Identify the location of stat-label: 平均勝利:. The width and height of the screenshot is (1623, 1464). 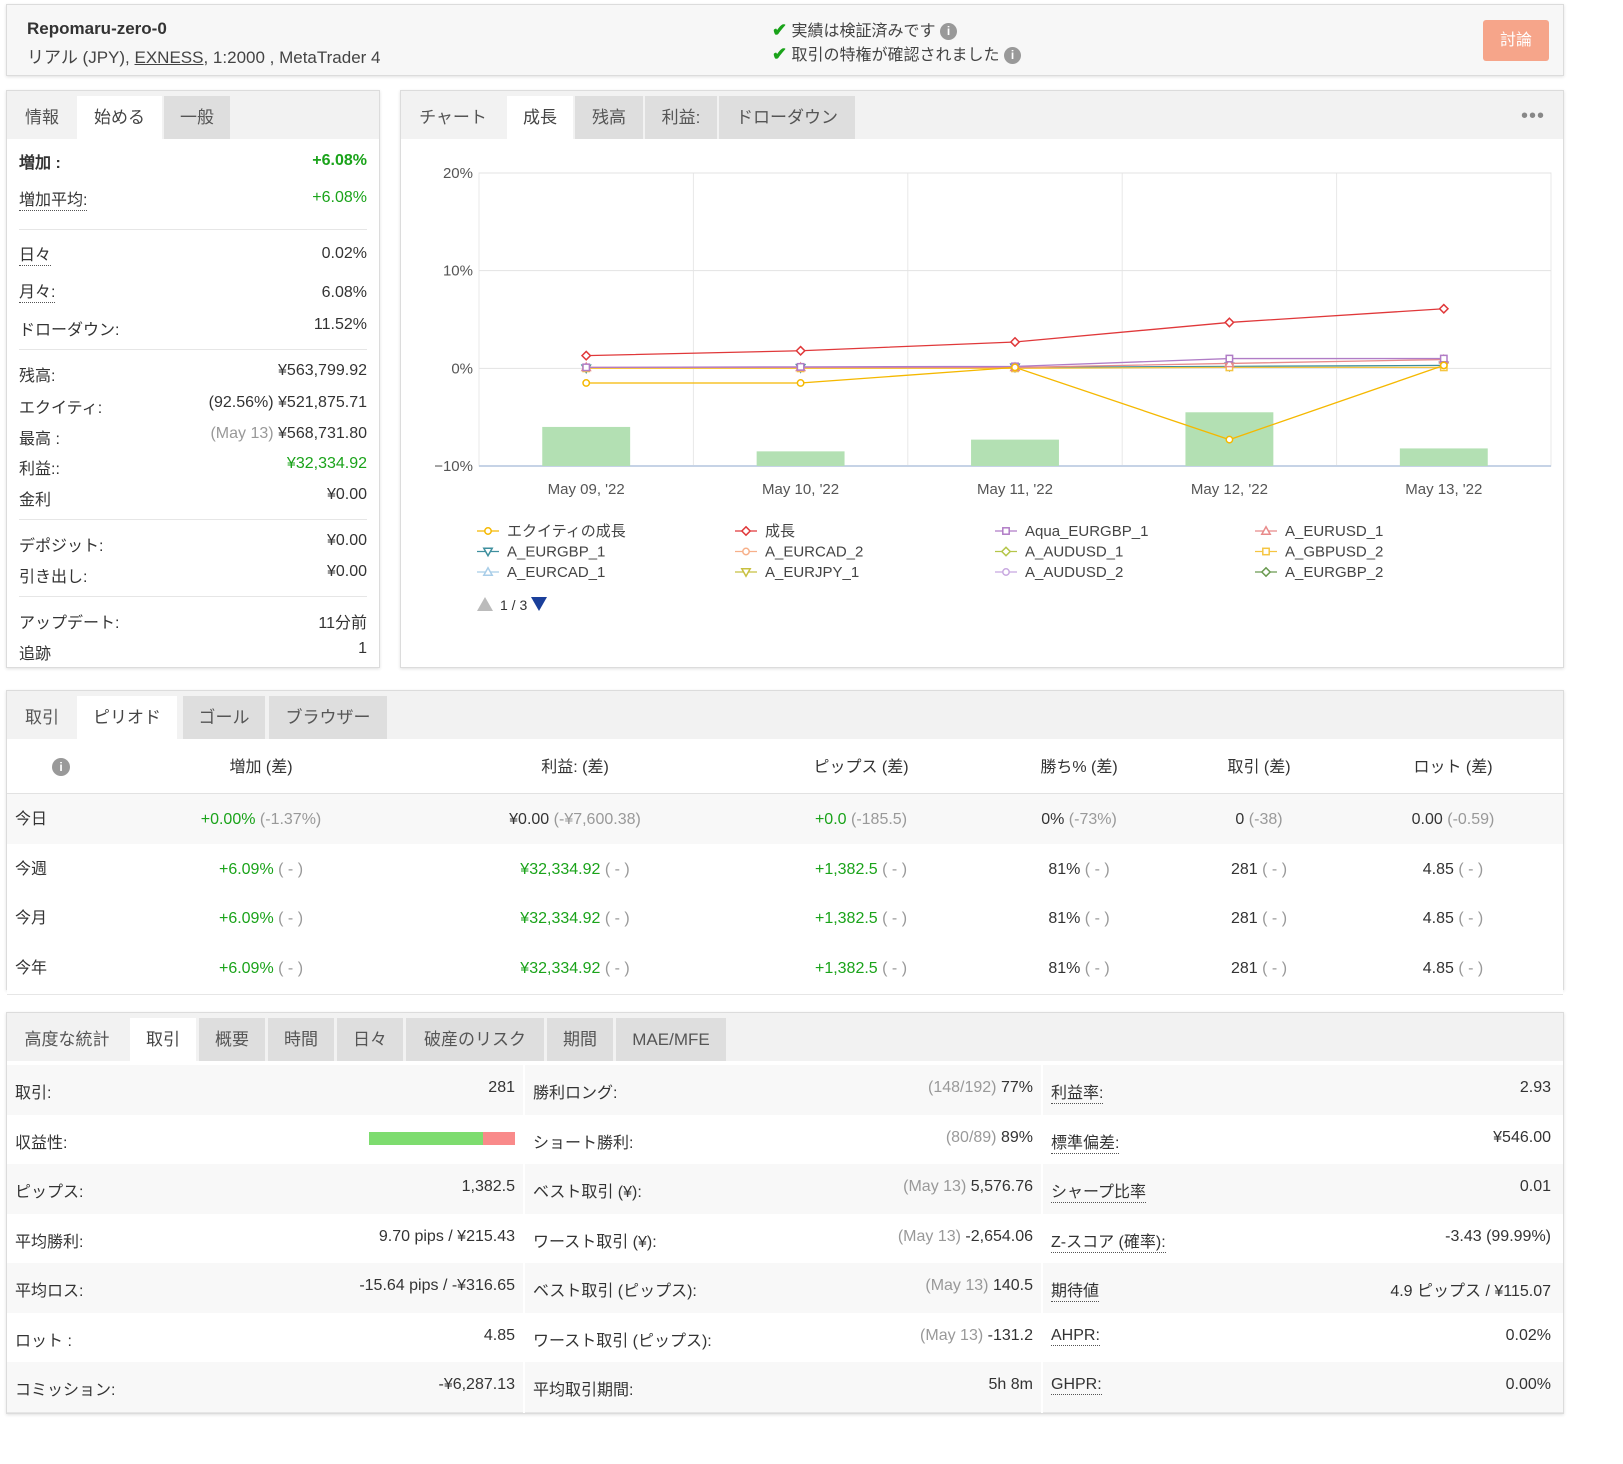
(49, 1242).